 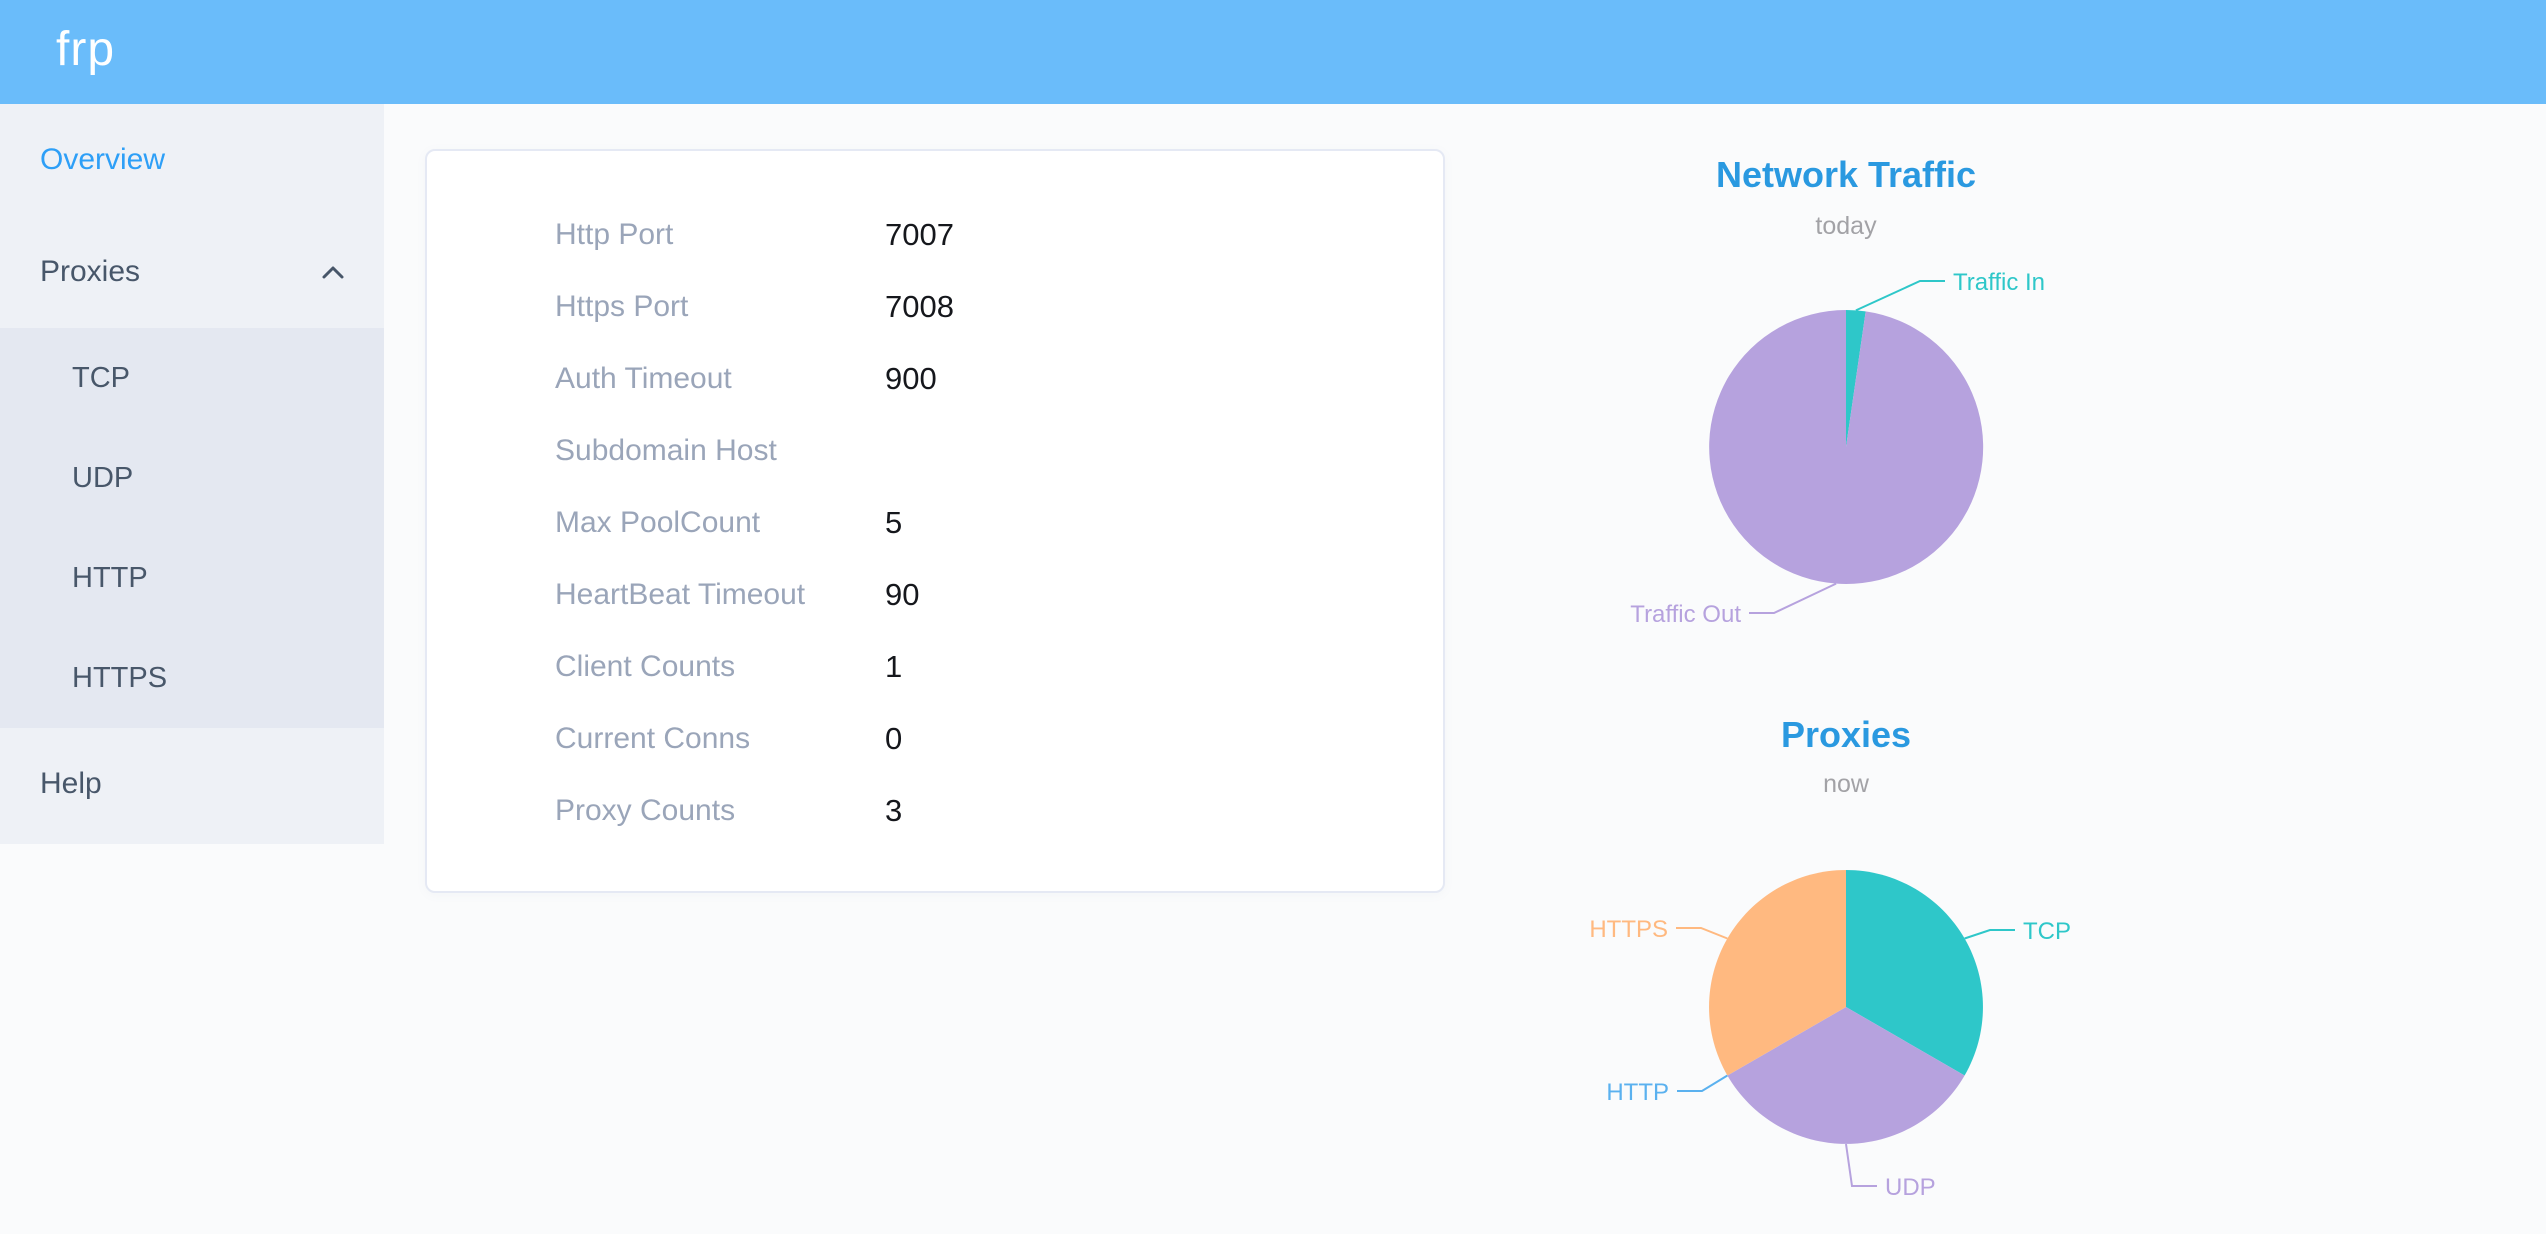 I want to click on slice-label-udp: UDP, so click(x=1910, y=1187).